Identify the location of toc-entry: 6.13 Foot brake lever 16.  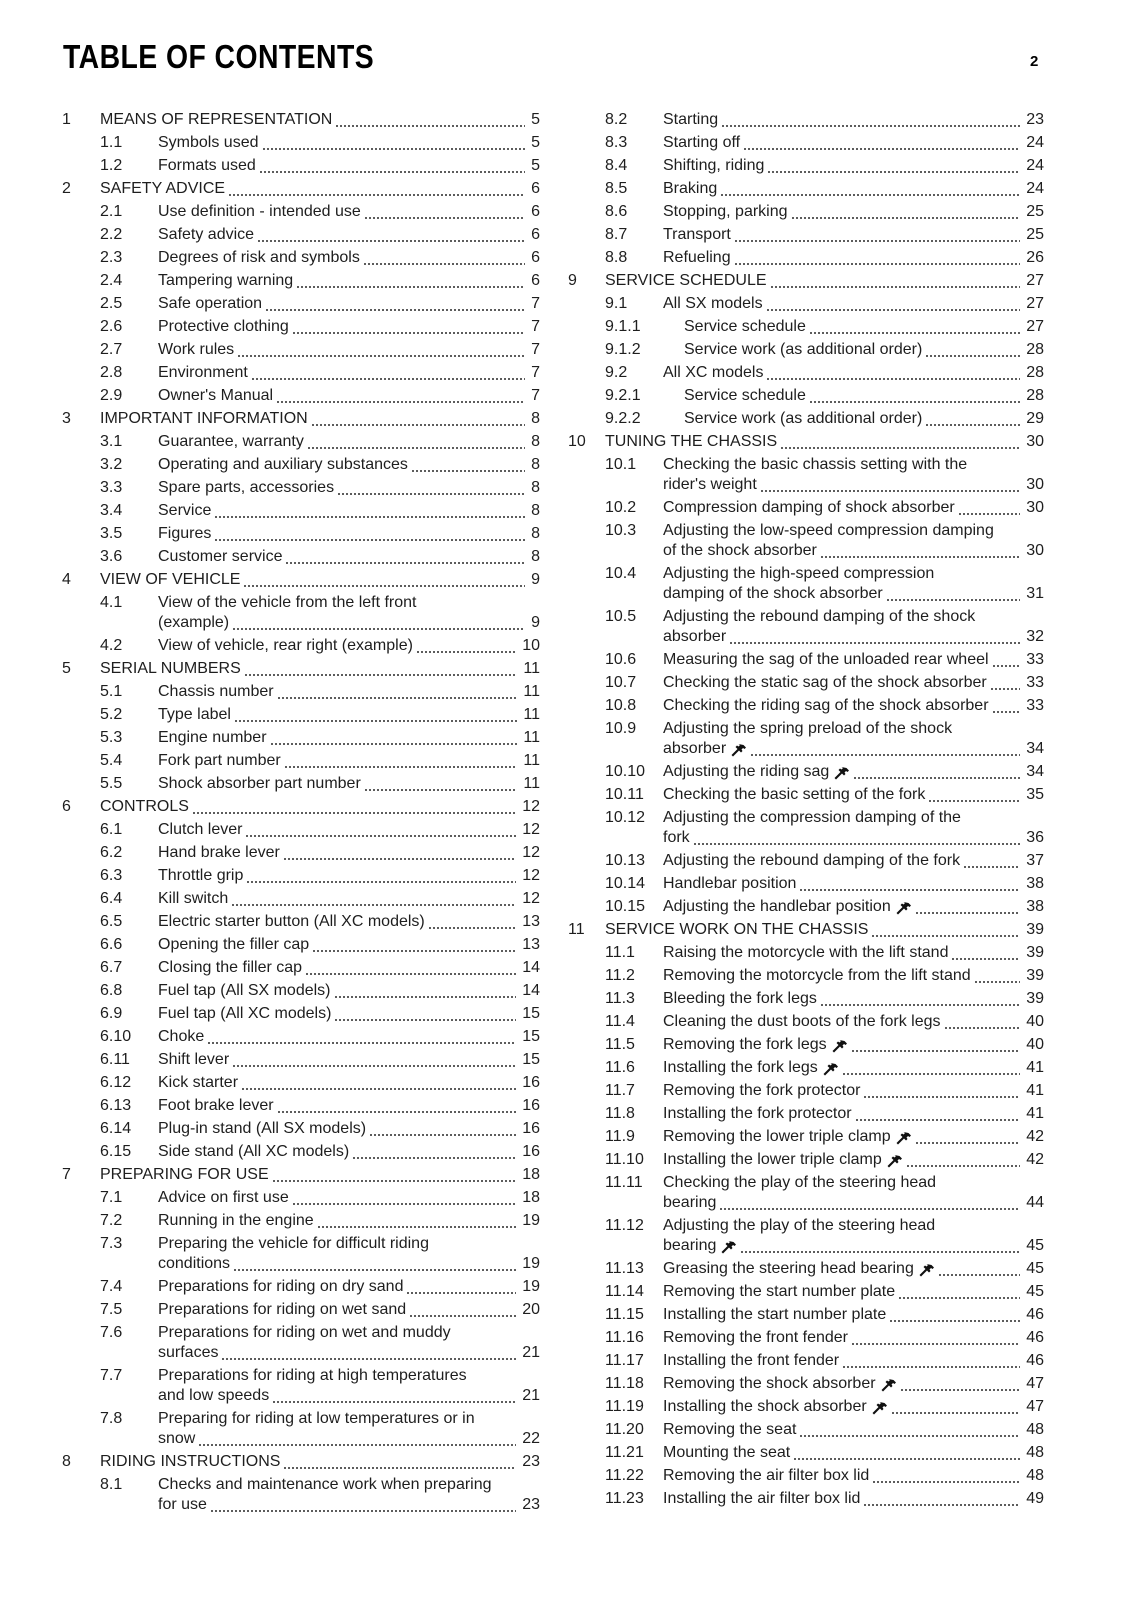
(301, 1107).